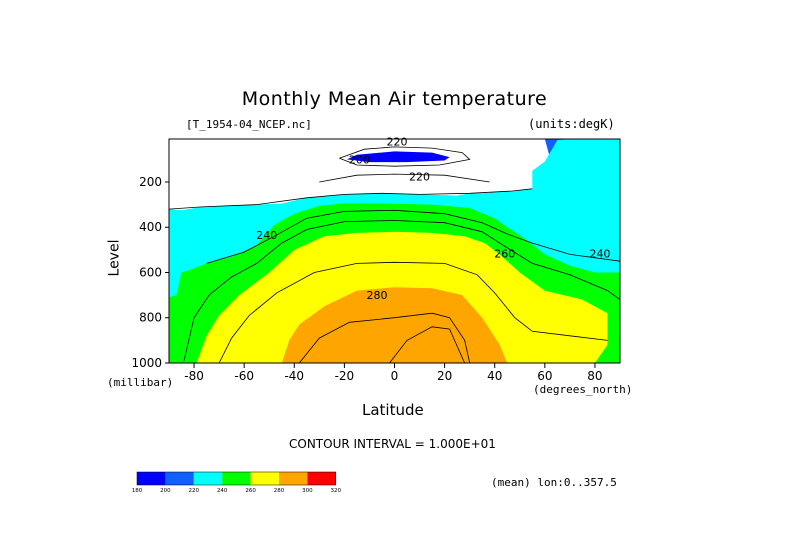 The height and width of the screenshot is (558, 789). Describe the element at coordinates (392, 444) in the screenshot. I see `contour-interval-text: CONTOUR INTERVAL = 1.000E+01` at that location.